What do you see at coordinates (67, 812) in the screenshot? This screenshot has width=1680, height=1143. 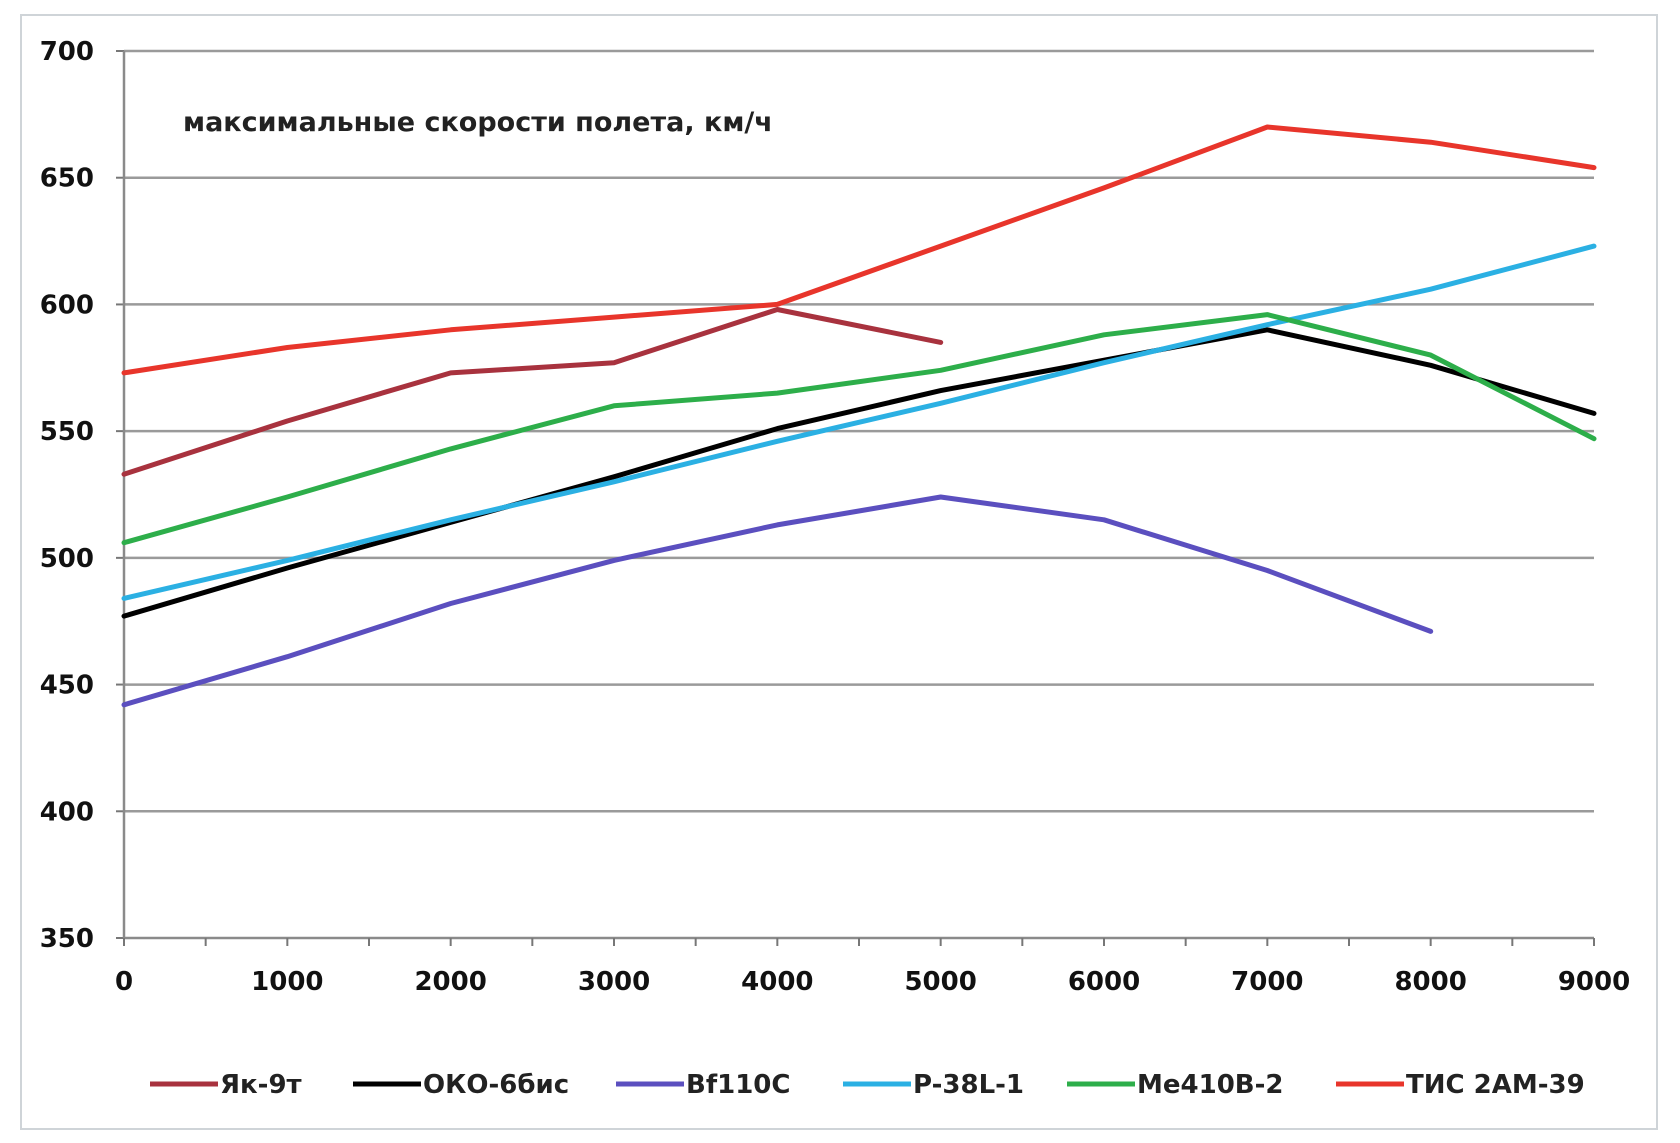 I see `y-tick-label: 400` at bounding box center [67, 812].